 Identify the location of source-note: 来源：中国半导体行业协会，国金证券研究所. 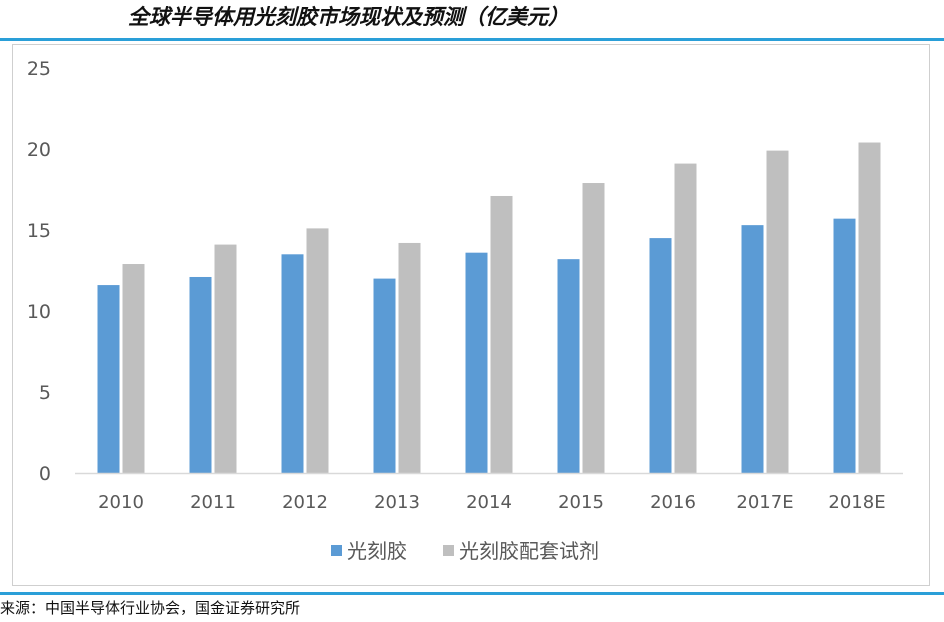
(150, 608).